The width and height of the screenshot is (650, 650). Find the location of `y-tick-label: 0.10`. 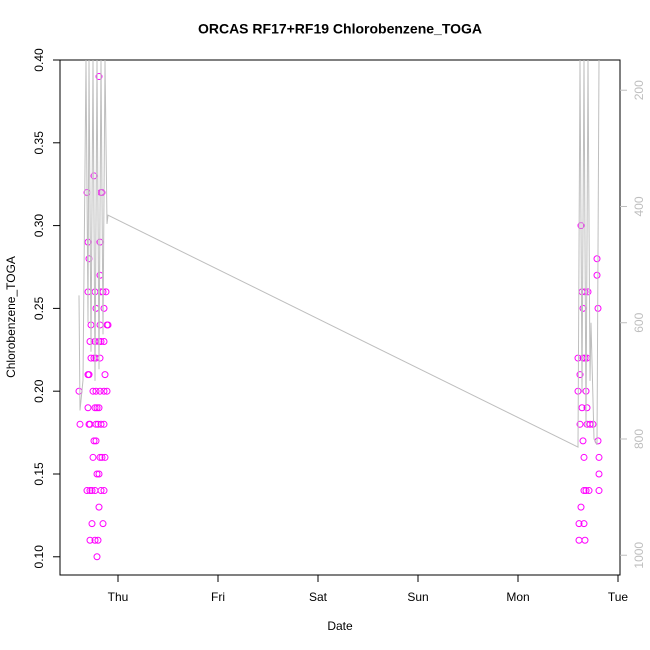

y-tick-label: 0.10 is located at coordinates (39, 557).